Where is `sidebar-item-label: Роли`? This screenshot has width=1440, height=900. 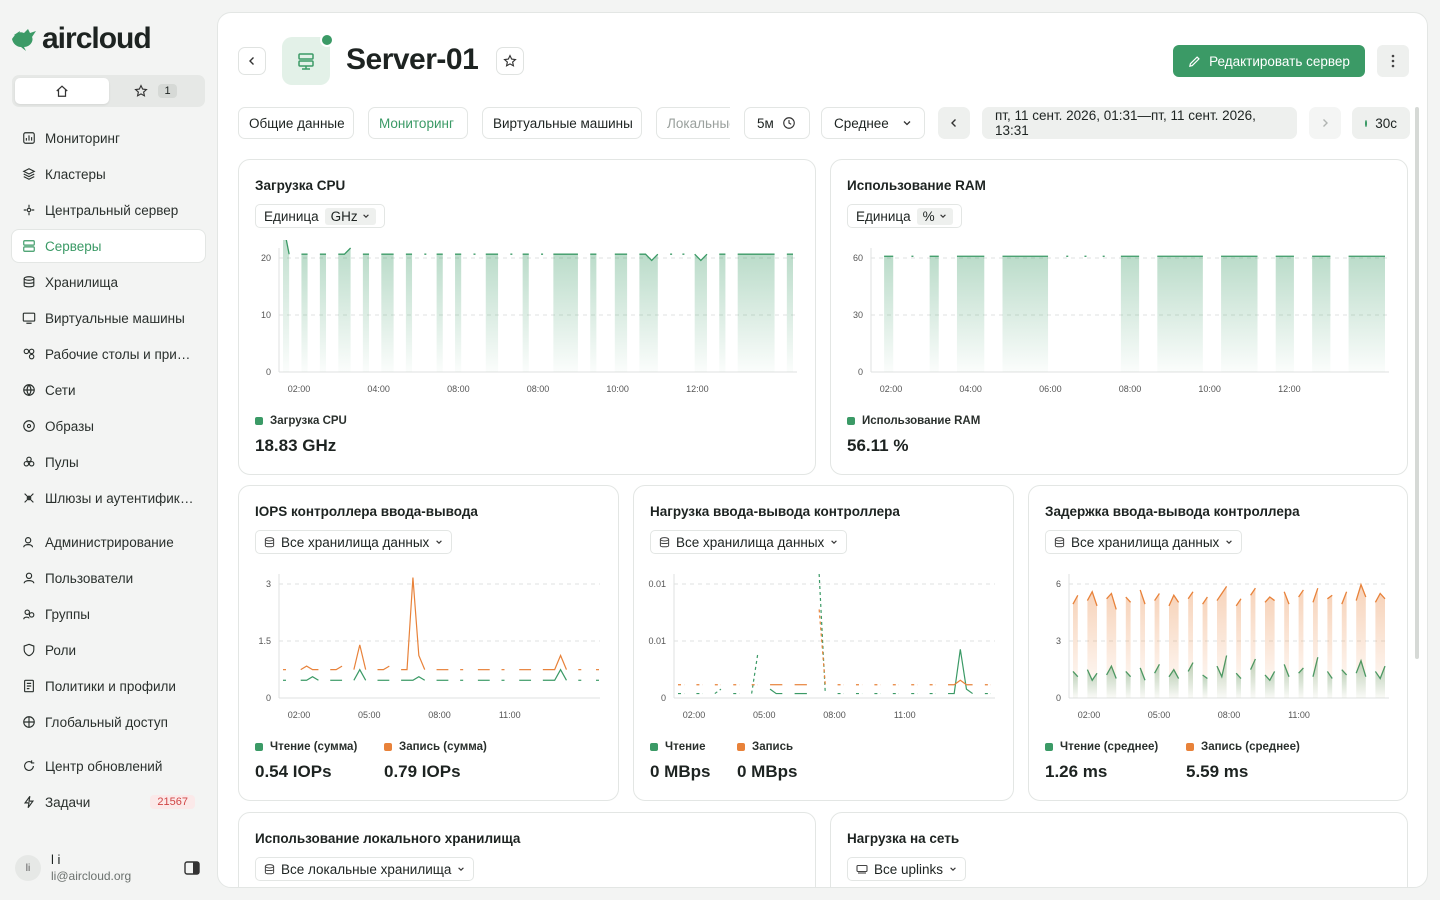 sidebar-item-label: Роли is located at coordinates (61, 650).